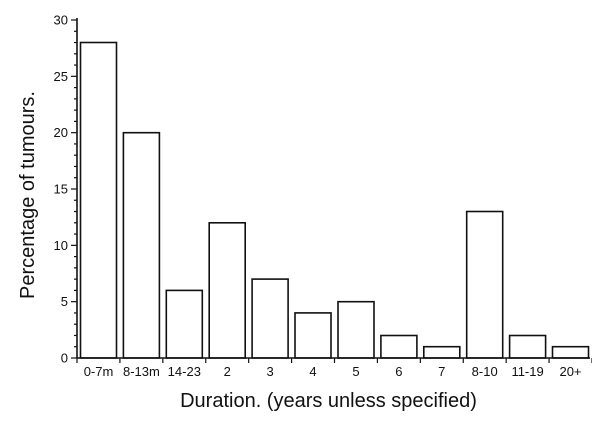 The height and width of the screenshot is (422, 592). Describe the element at coordinates (28, 195) in the screenshot. I see `y-axis-label: Percentage of tumours.` at that location.